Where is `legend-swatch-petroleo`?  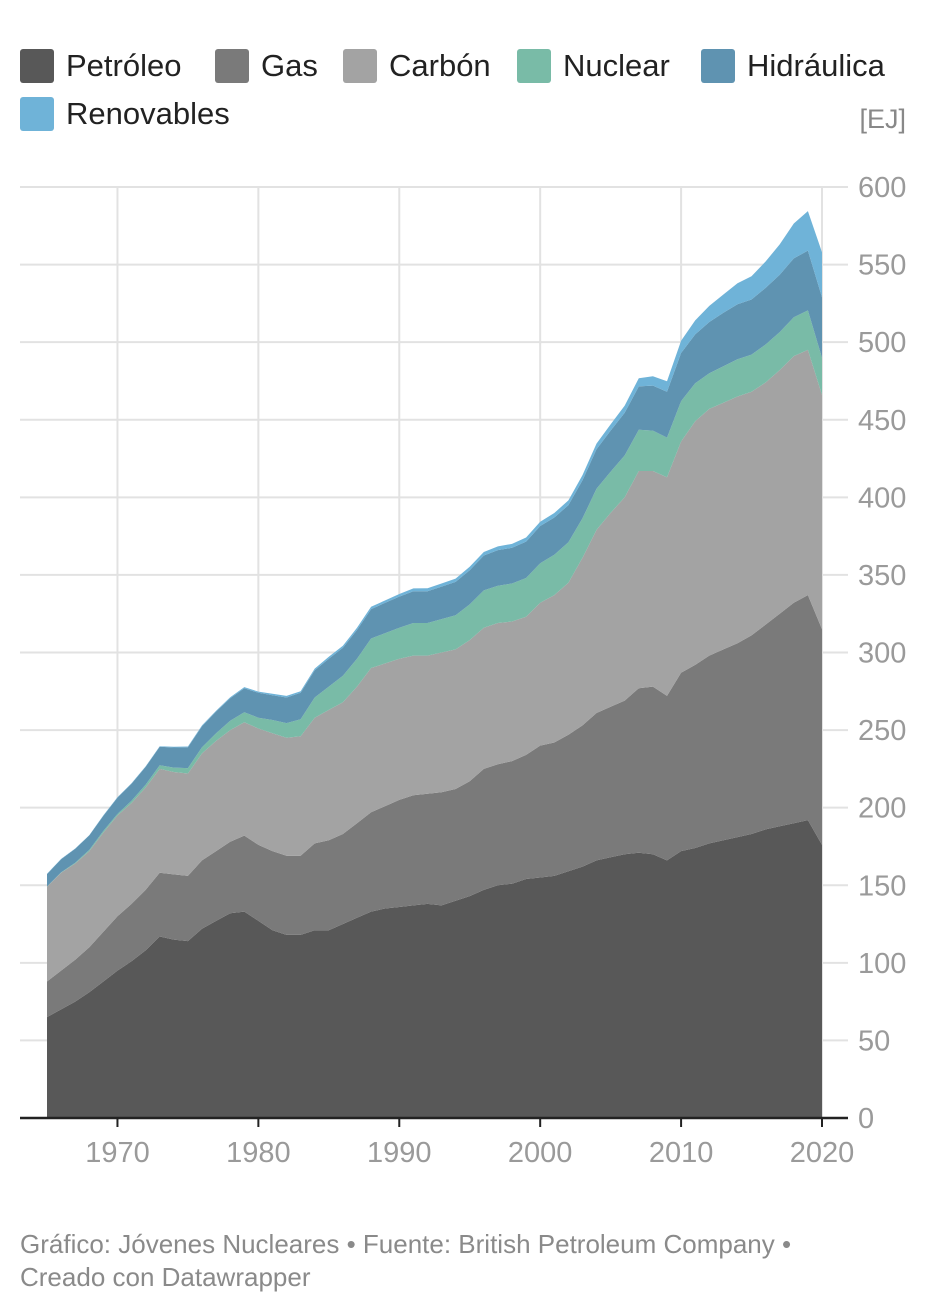 legend-swatch-petroleo is located at coordinates (37, 66).